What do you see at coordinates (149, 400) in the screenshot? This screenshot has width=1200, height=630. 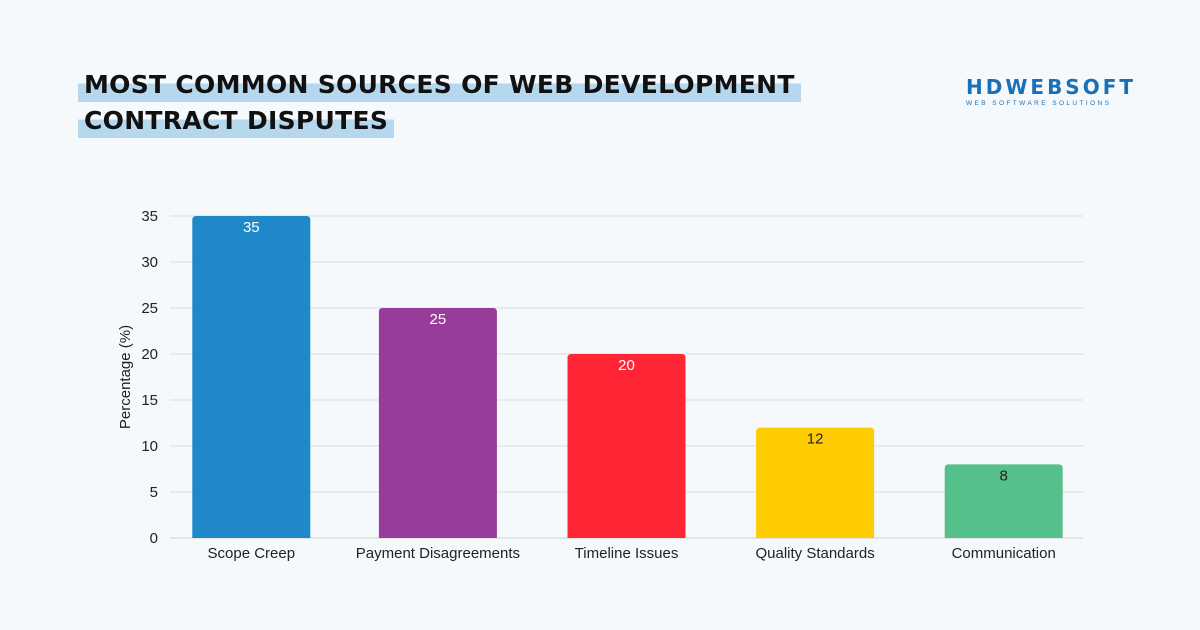 I see `y-tick-label: 15` at bounding box center [149, 400].